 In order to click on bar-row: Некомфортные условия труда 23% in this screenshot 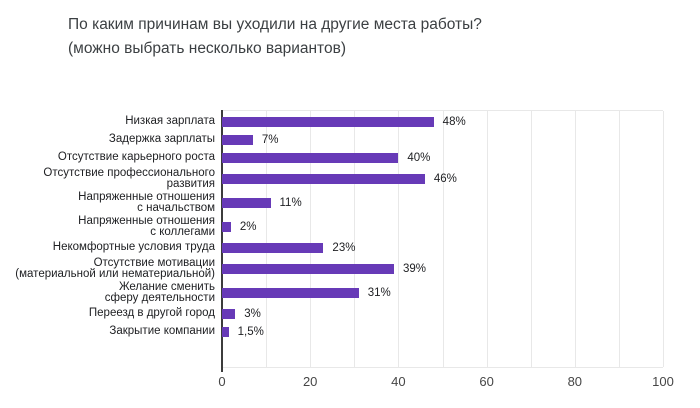, I will do `click(331, 248)`.